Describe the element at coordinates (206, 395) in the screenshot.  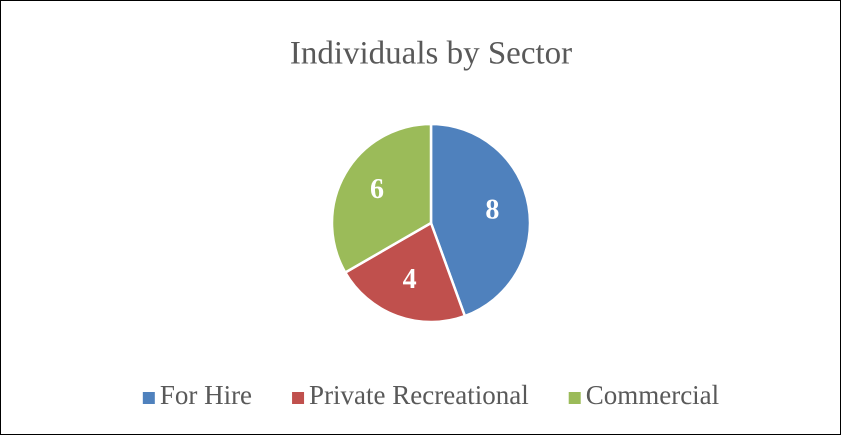
I see `legend-label: For Hire` at that location.